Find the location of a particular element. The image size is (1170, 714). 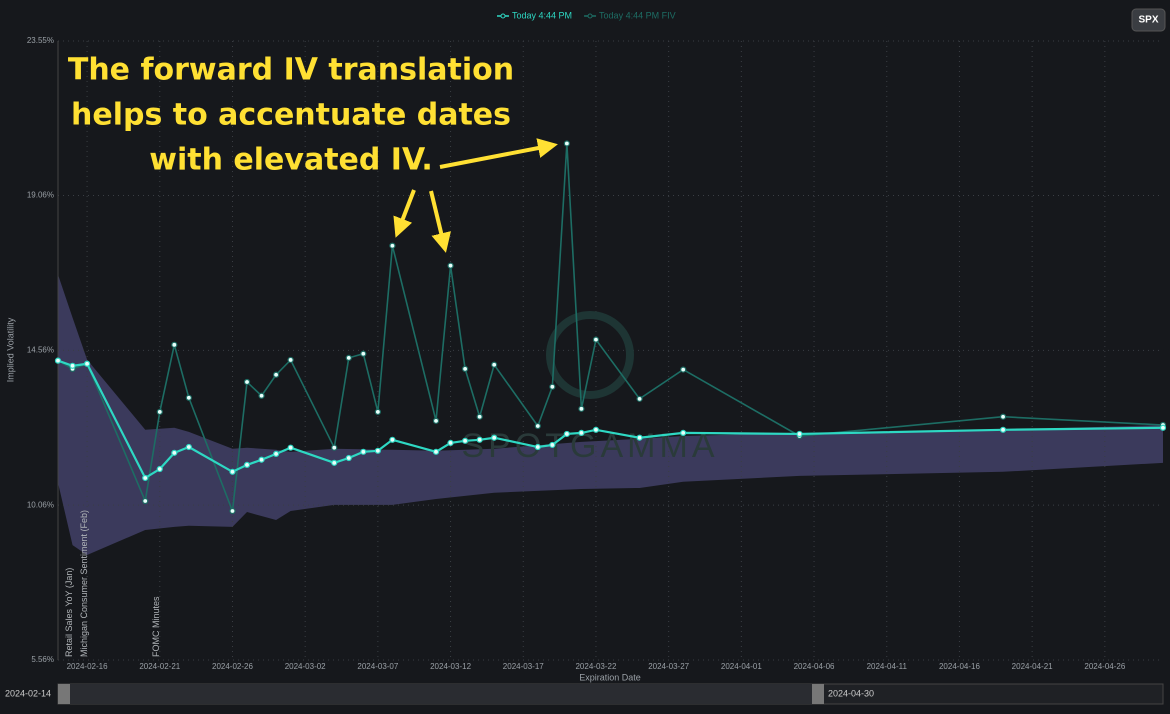

x-tick-label: 2024-04-06 is located at coordinates (814, 666).